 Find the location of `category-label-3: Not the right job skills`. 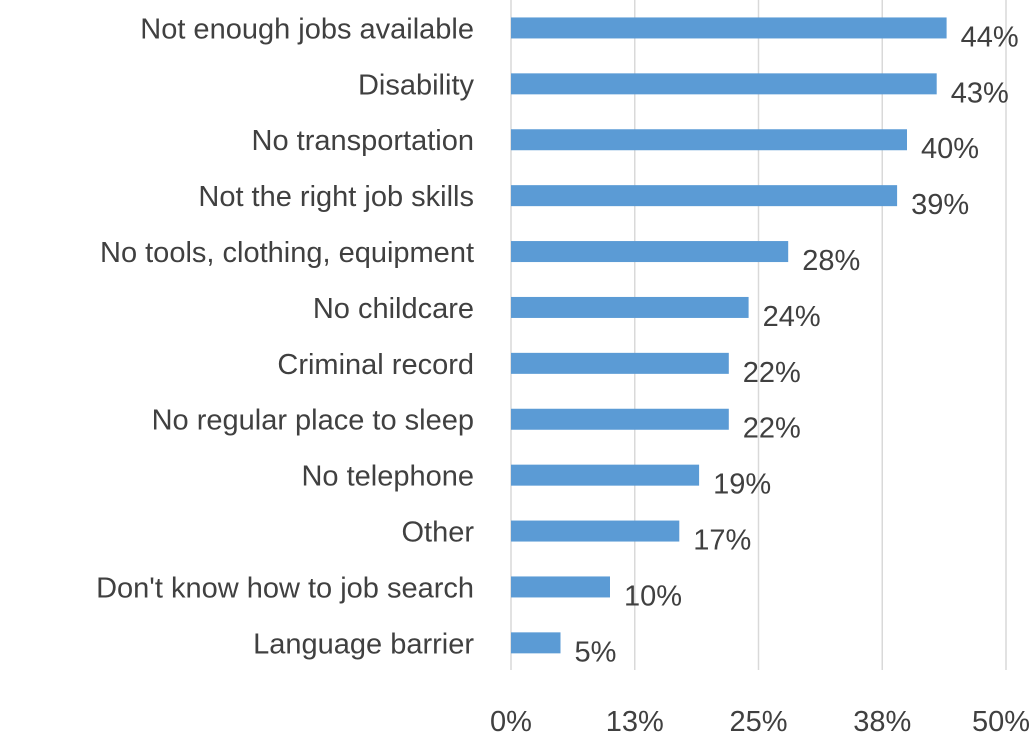

category-label-3: Not the right job skills is located at coordinates (336, 197).